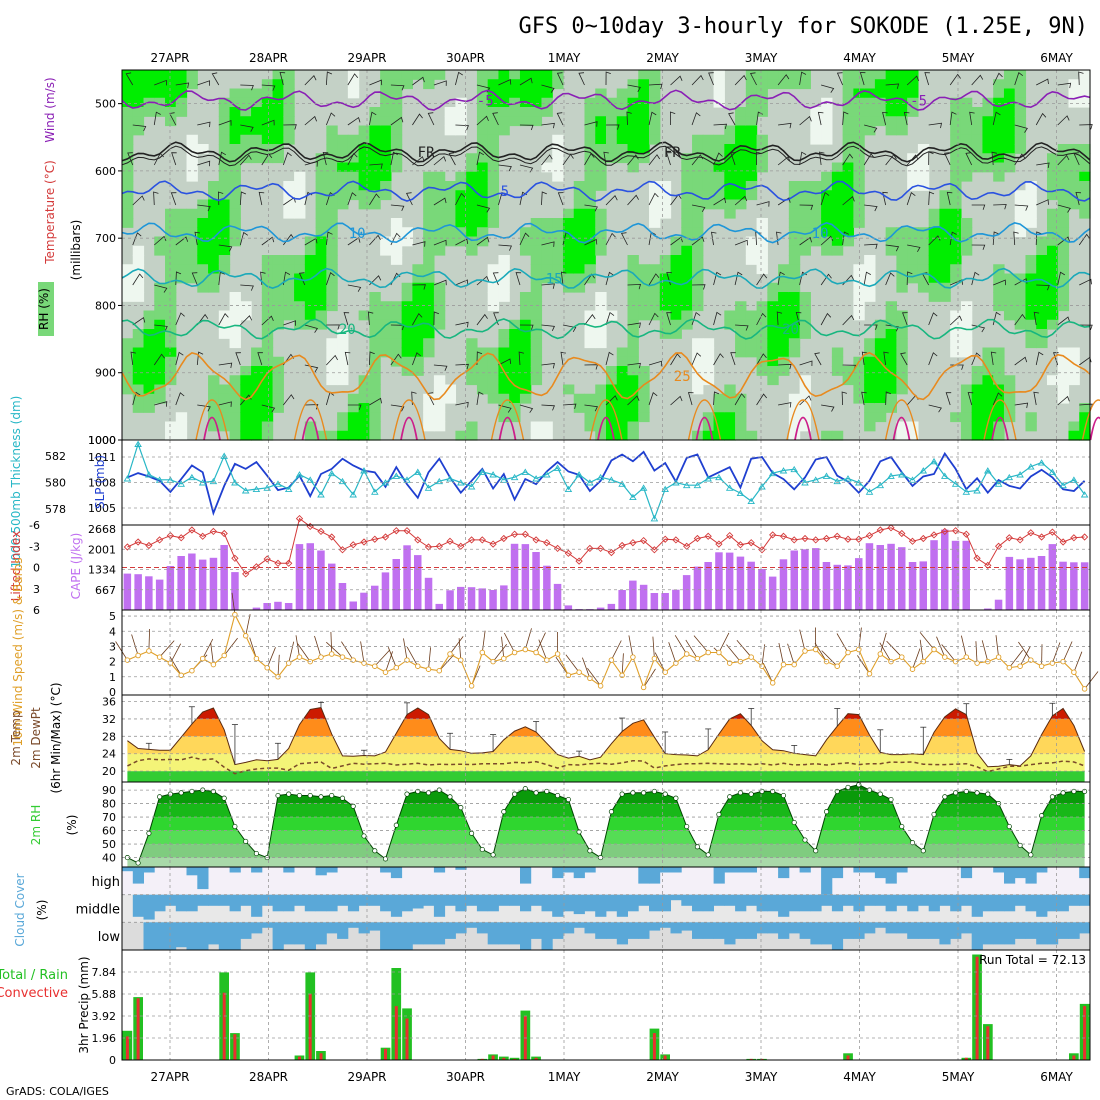 The width and height of the screenshot is (1100, 1100). I want to click on cloud-middle-bar, so click(536, 900).